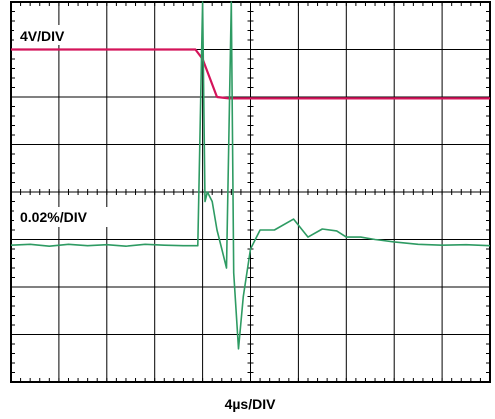  I want to click on percent-scale-label: 0.02%/DIV, so click(54, 217).